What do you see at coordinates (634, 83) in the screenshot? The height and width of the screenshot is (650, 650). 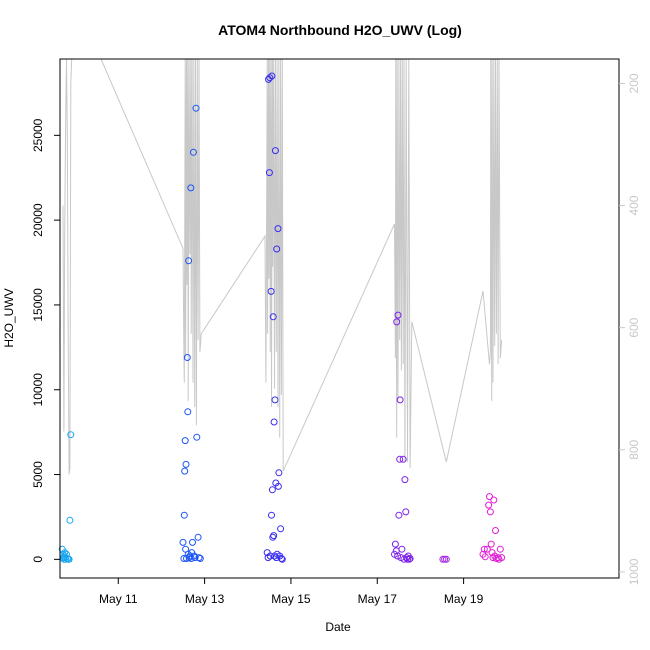 I see `secondary-y-tick-label-0: 200` at bounding box center [634, 83].